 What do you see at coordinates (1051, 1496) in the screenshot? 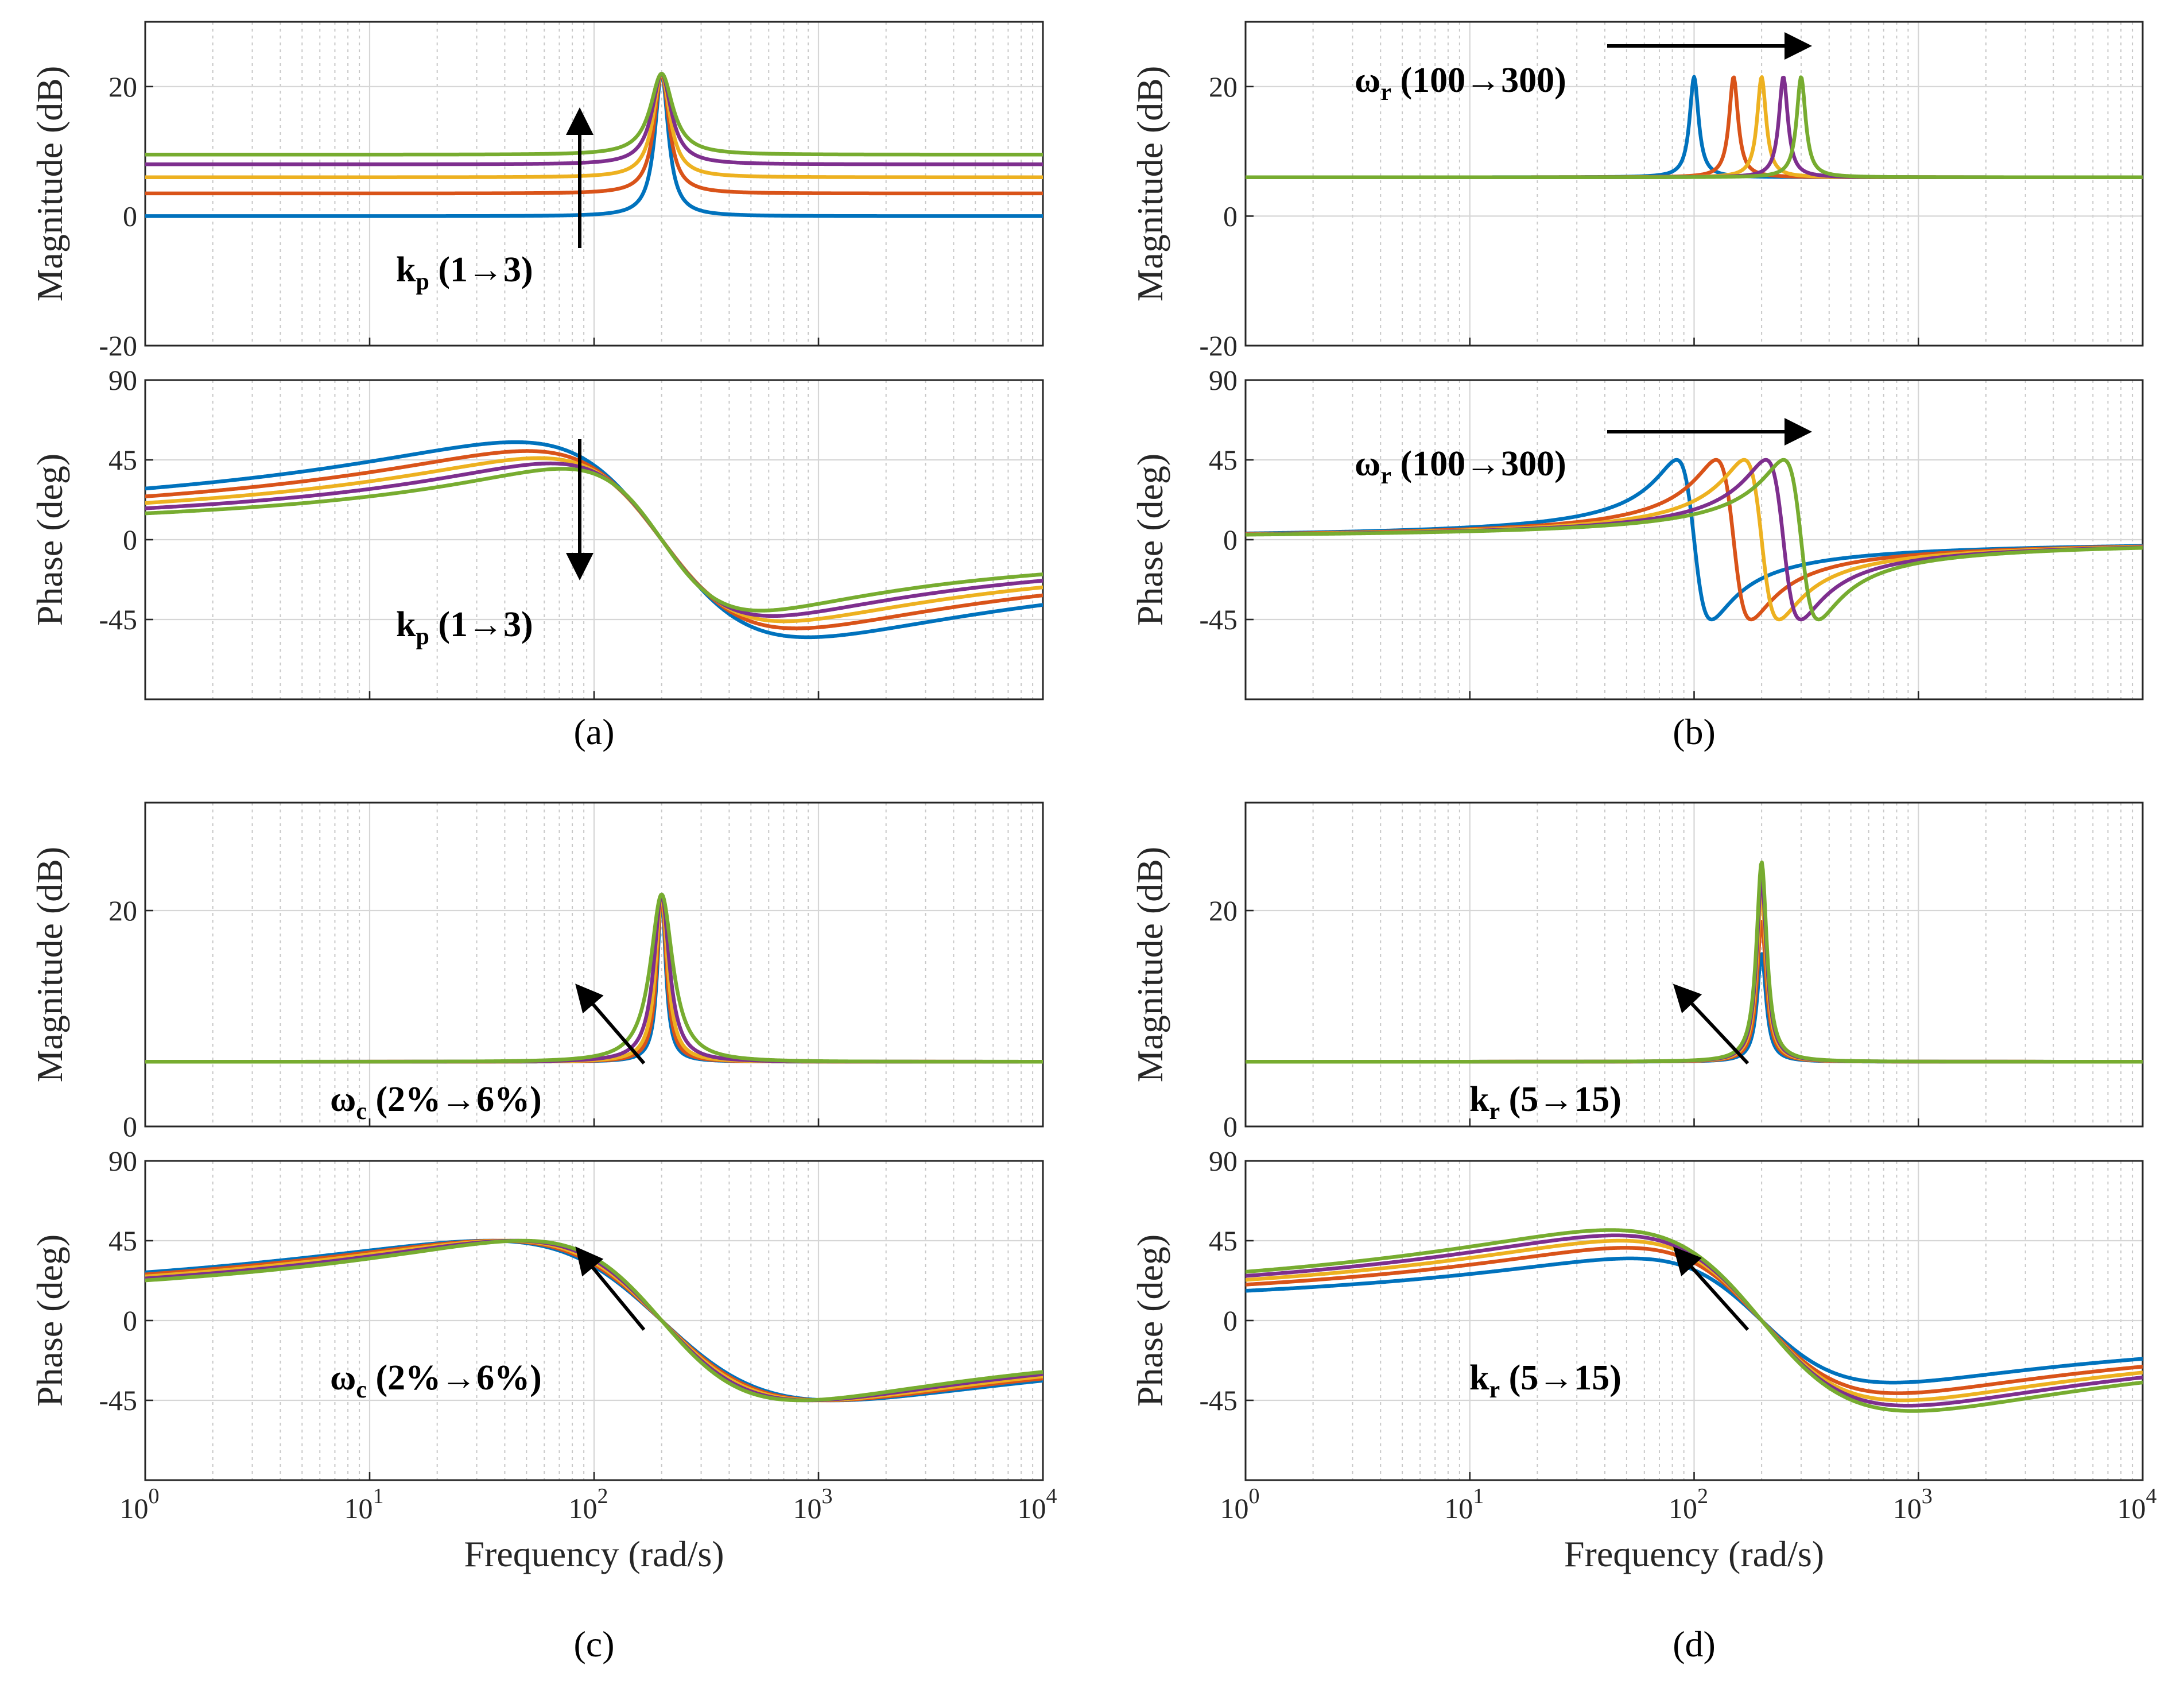
I see `x-tick-exponent: 4` at bounding box center [1051, 1496].